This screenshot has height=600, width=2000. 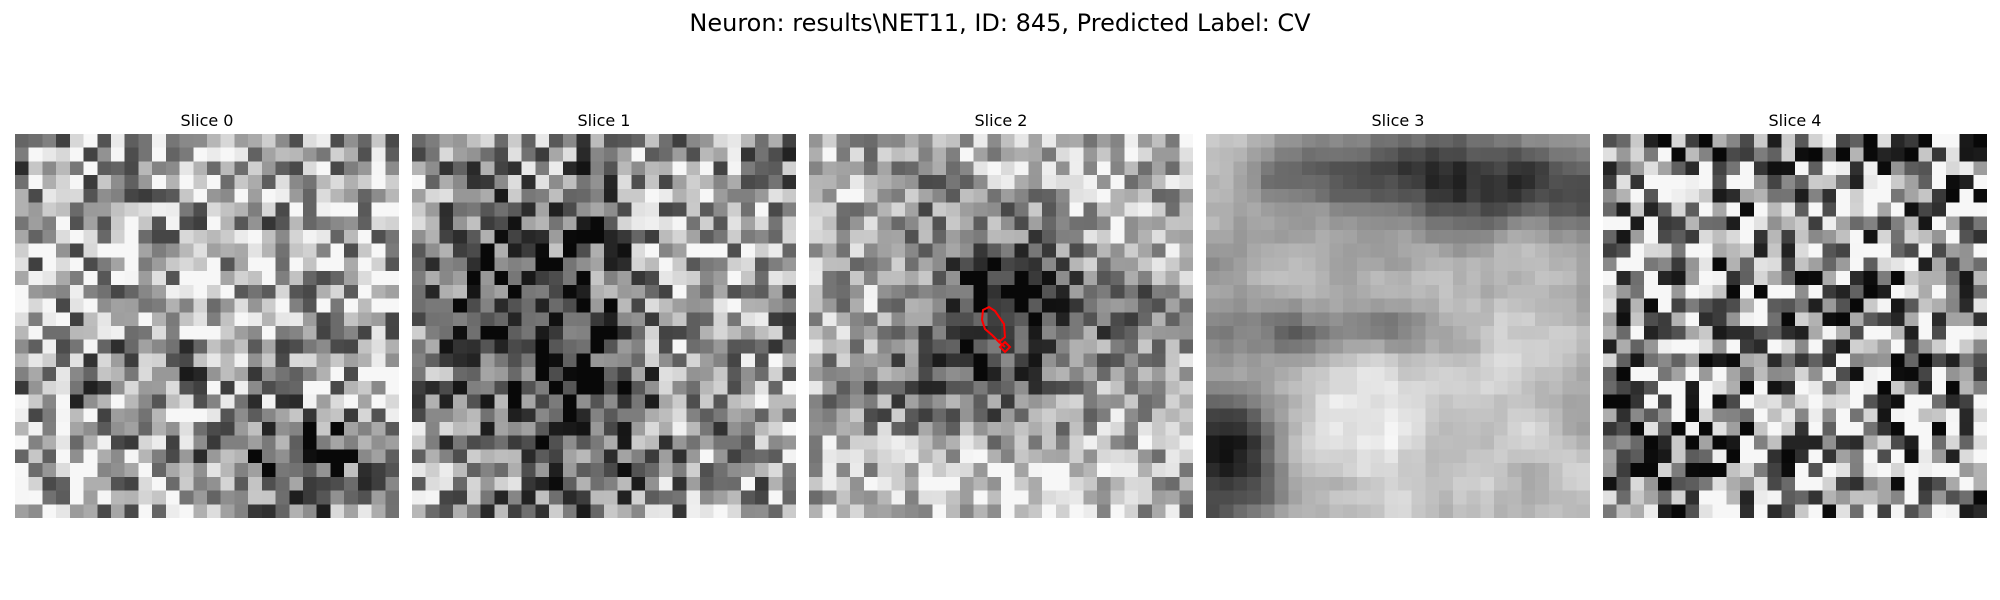 What do you see at coordinates (1398, 120) in the screenshot?
I see `slice-3-title: Slice 3` at bounding box center [1398, 120].